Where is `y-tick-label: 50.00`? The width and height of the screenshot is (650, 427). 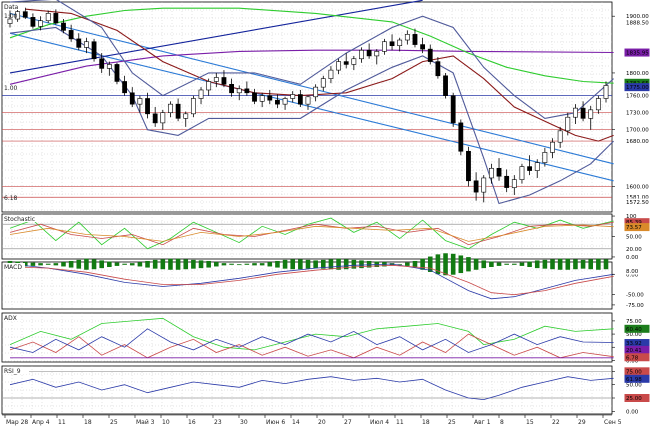 y-tick-label: 50.00 is located at coordinates (634, 386).